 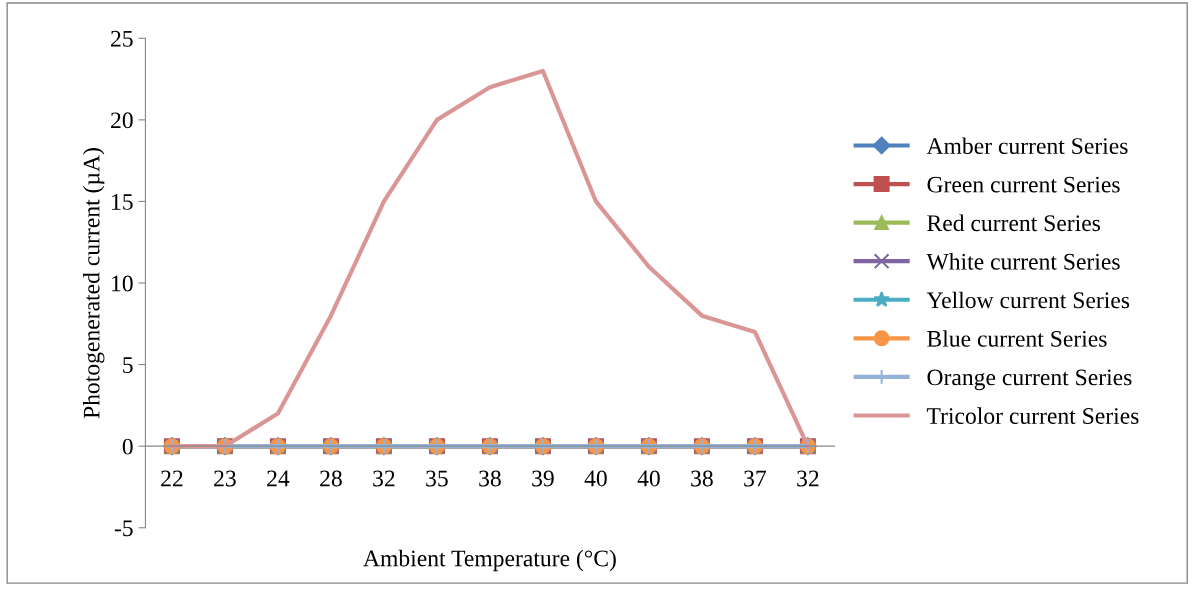 What do you see at coordinates (128, 365) in the screenshot?
I see `y-tick-label: 5` at bounding box center [128, 365].